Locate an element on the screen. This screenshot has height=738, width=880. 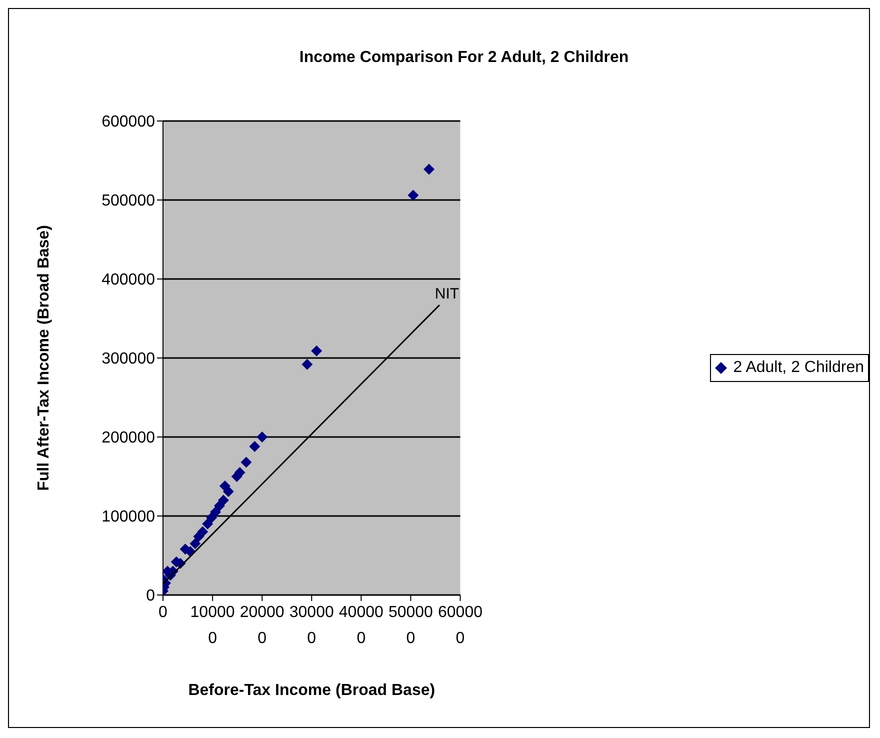
y-axis-title: Full After-Tax Income (Broad Base) is located at coordinates (44, 358).